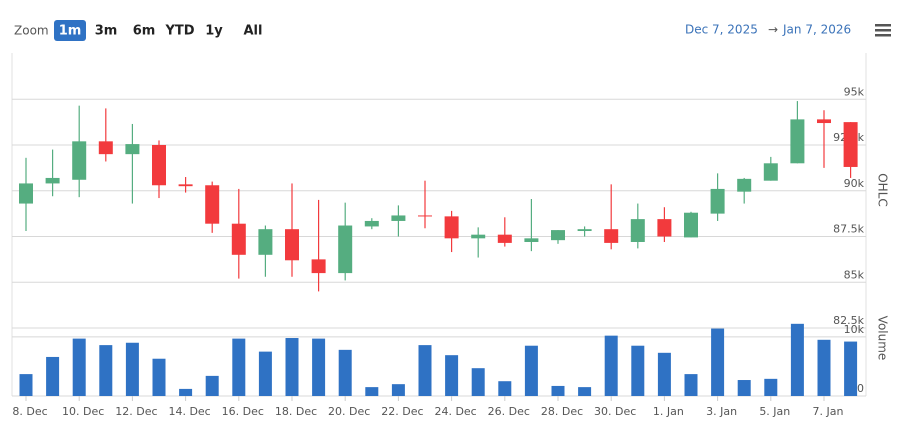 This screenshot has width=899, height=430. I want to click on y-tick-label: 90k, so click(854, 183).